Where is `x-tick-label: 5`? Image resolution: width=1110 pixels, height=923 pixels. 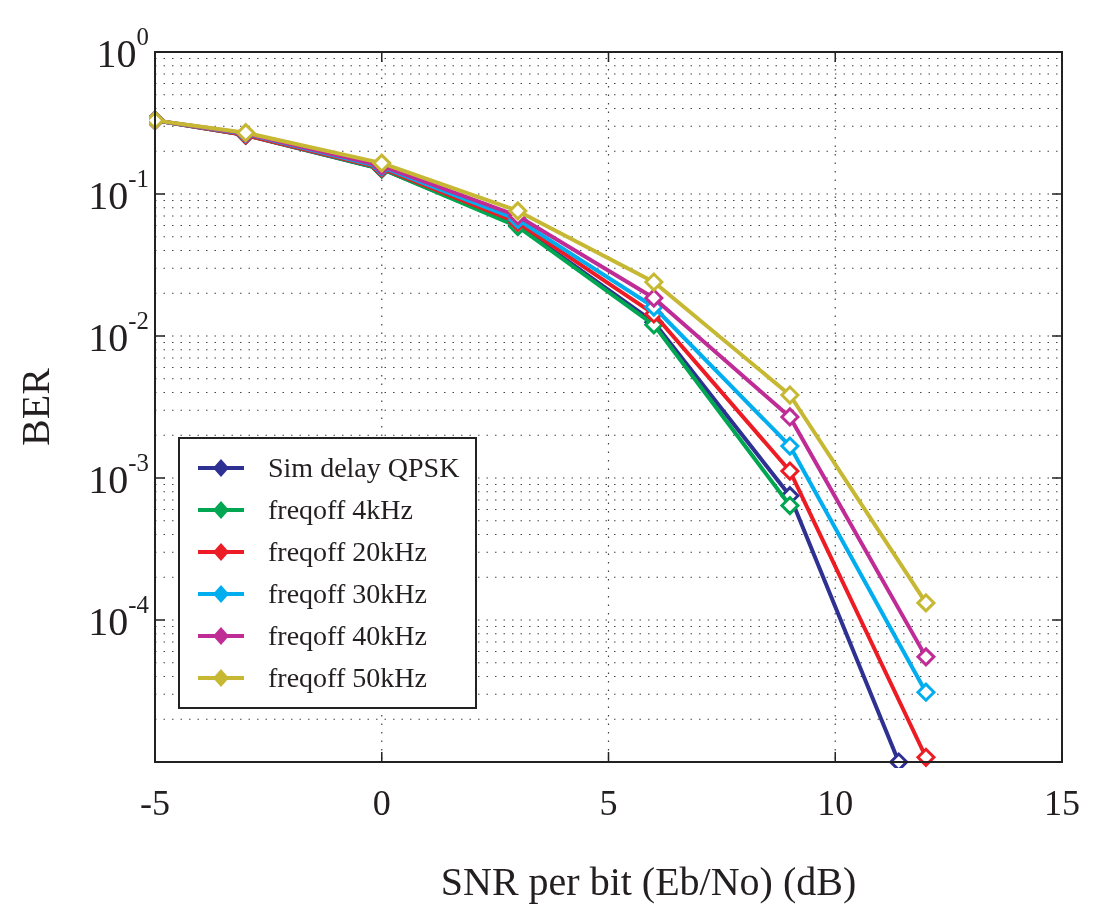
x-tick-label: 5 is located at coordinates (608, 803).